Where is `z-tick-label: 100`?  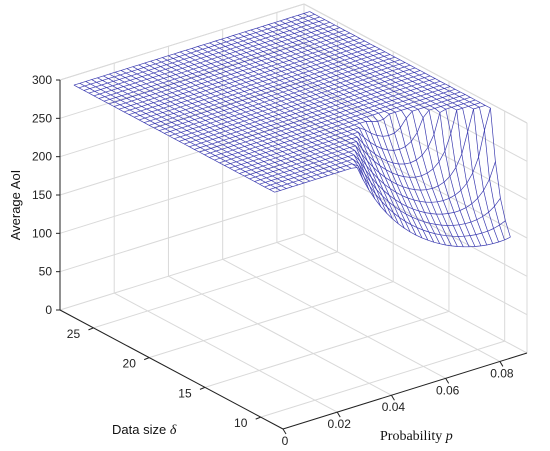
z-tick-label: 100 is located at coordinates (42, 233).